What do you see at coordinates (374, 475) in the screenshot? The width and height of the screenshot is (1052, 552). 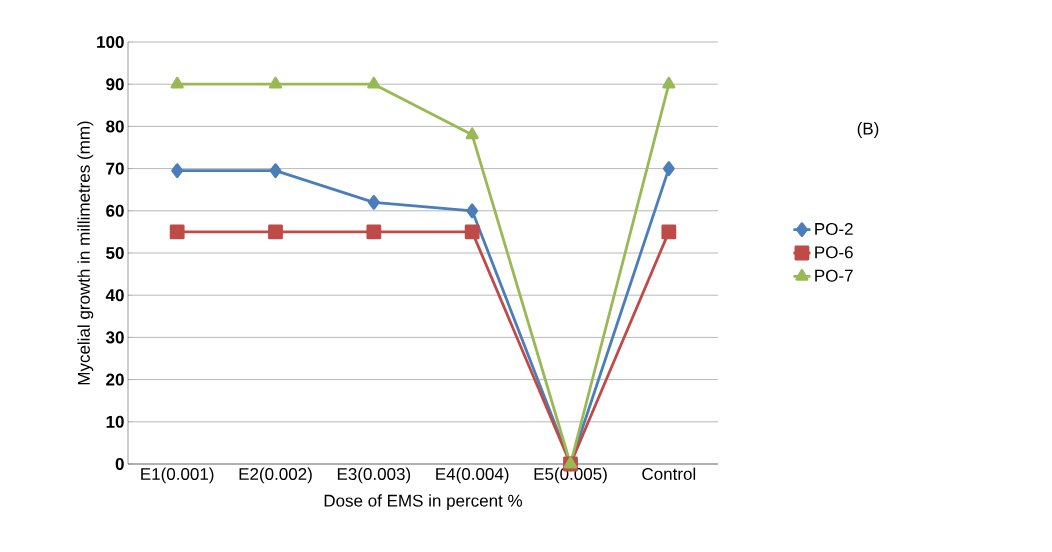 I see `x-tick-label: E3(0.003)` at bounding box center [374, 475].